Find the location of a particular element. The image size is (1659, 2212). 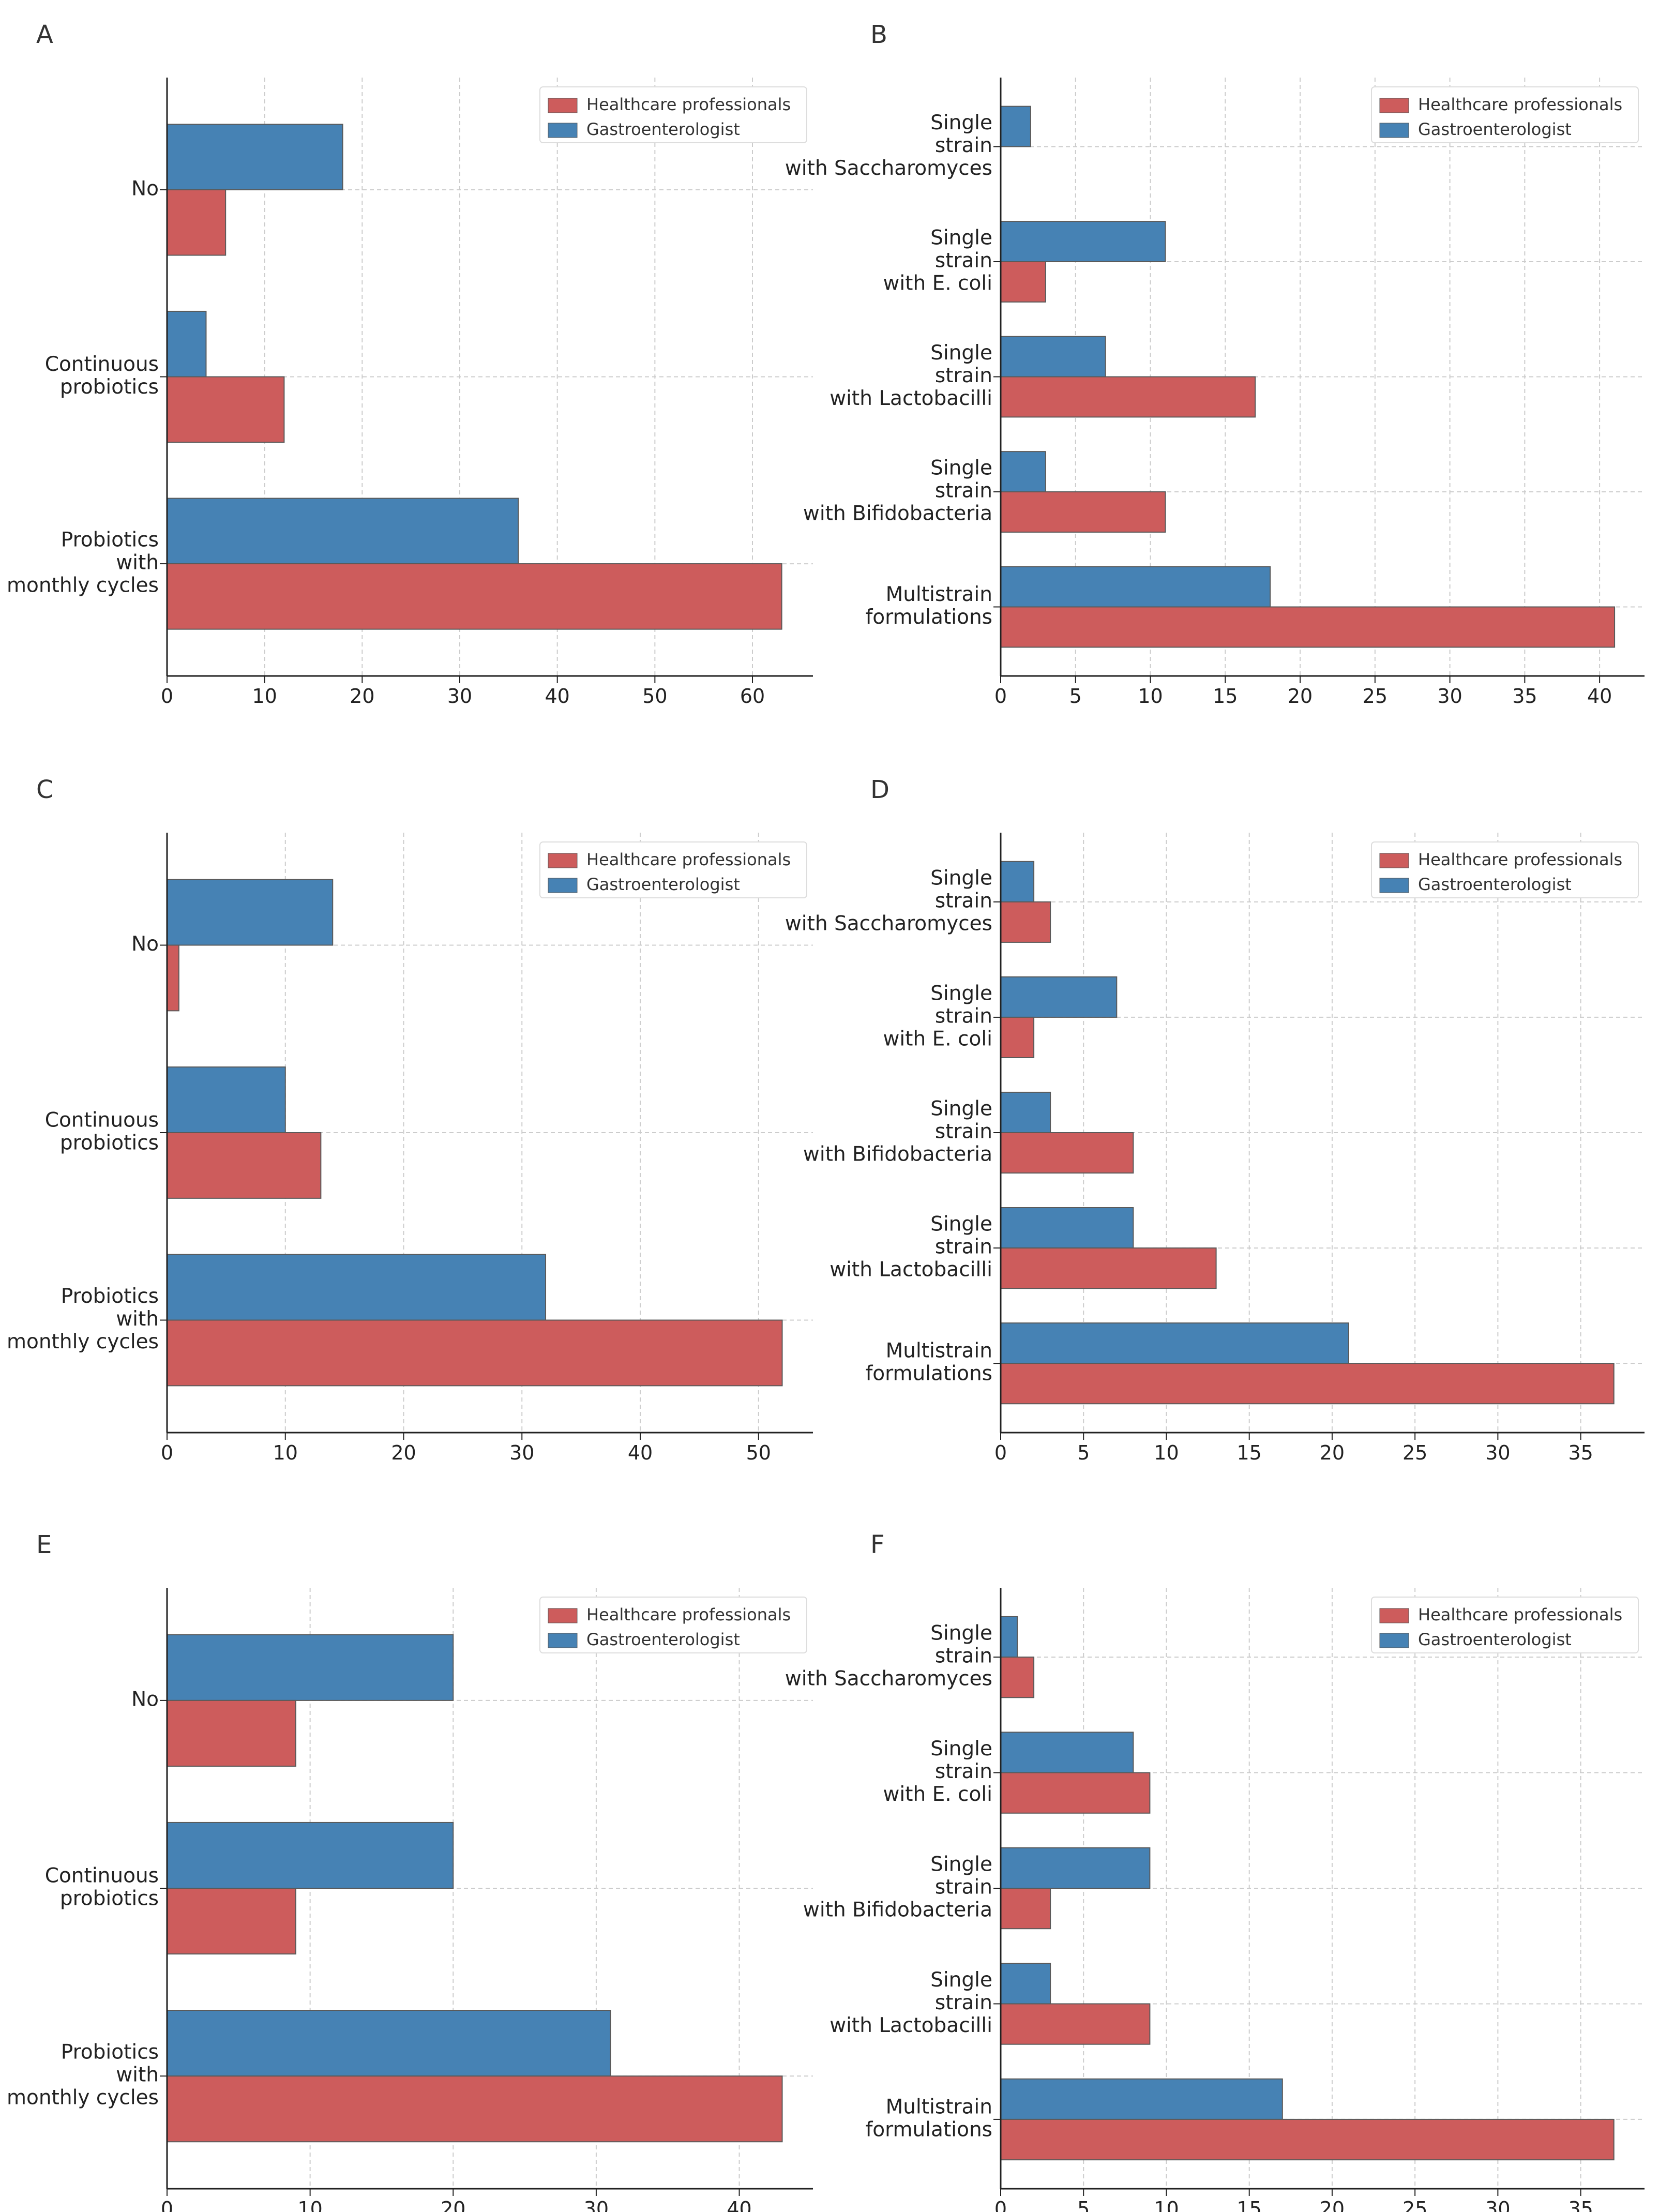

panel-f-xtick-label: 15 is located at coordinates (1249, 2205).